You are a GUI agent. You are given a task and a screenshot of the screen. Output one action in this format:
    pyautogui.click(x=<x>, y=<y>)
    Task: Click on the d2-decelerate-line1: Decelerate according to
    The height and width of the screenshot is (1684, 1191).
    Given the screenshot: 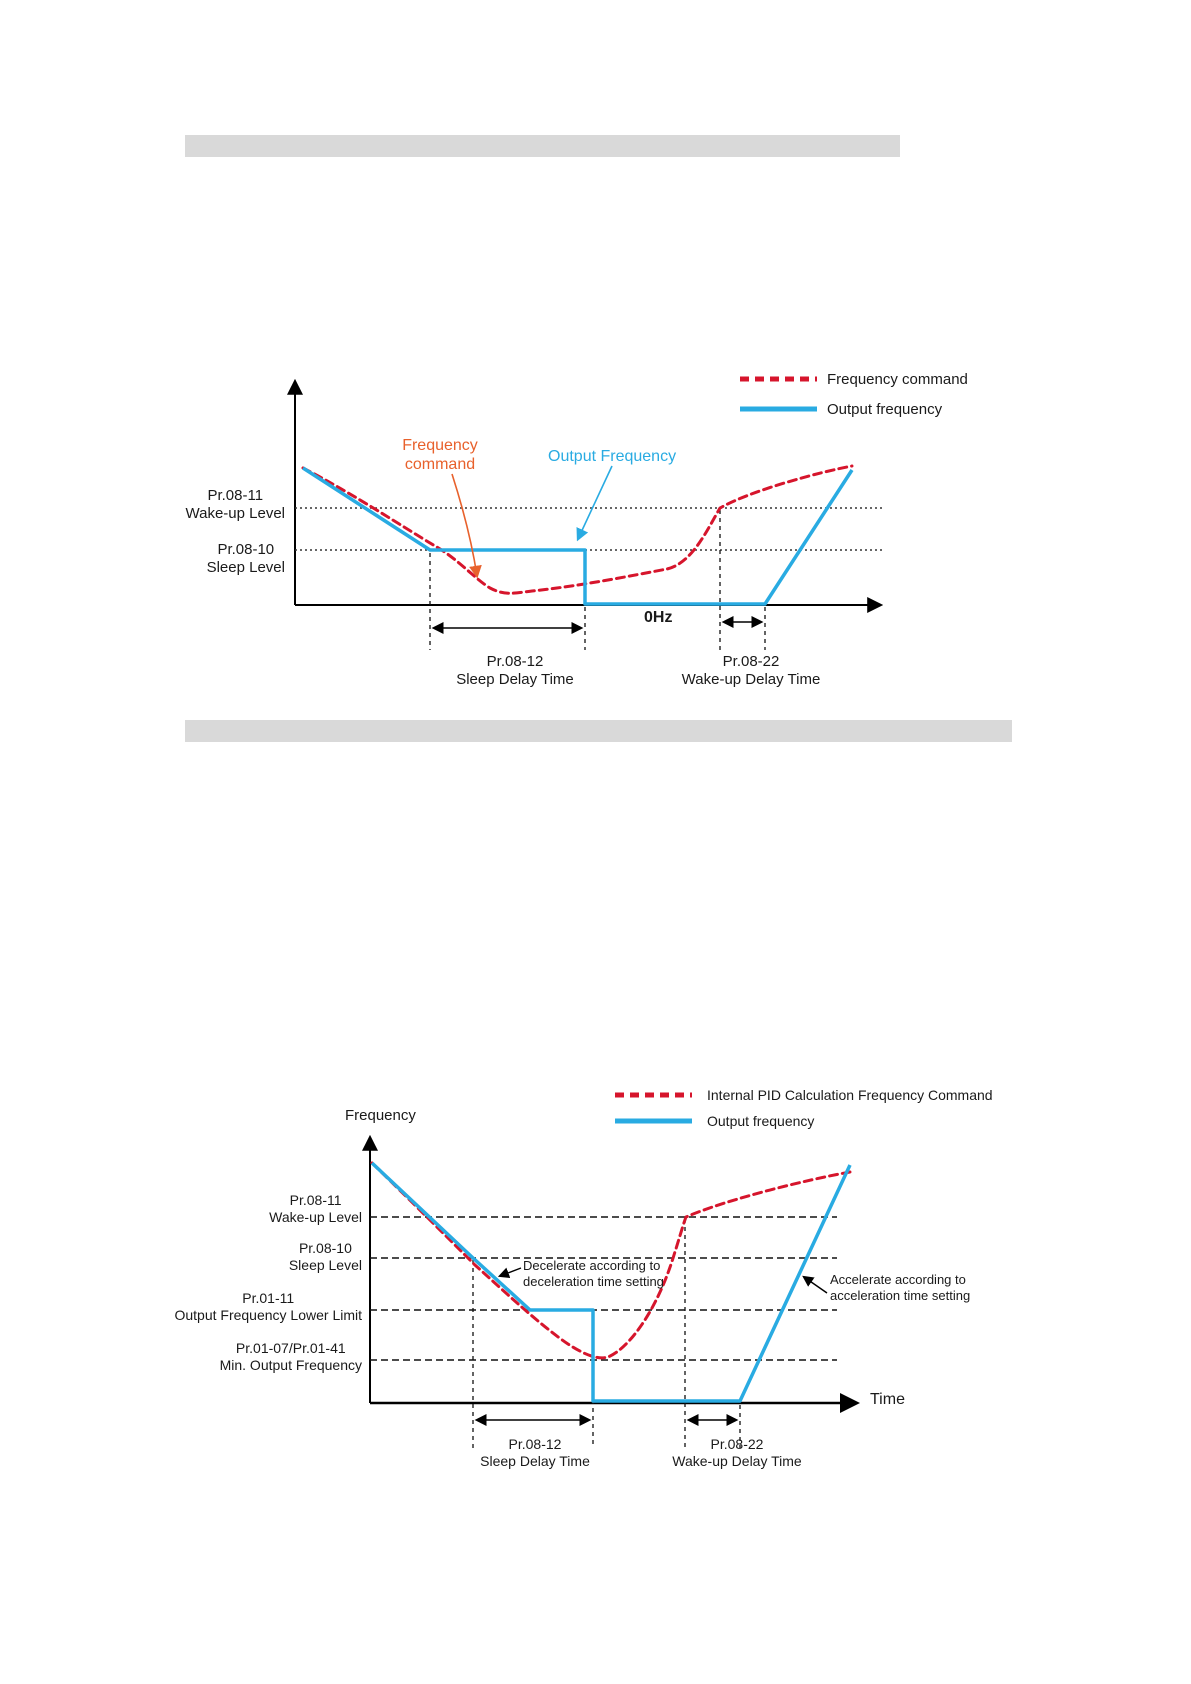 What is the action you would take?
    pyautogui.click(x=592, y=1265)
    